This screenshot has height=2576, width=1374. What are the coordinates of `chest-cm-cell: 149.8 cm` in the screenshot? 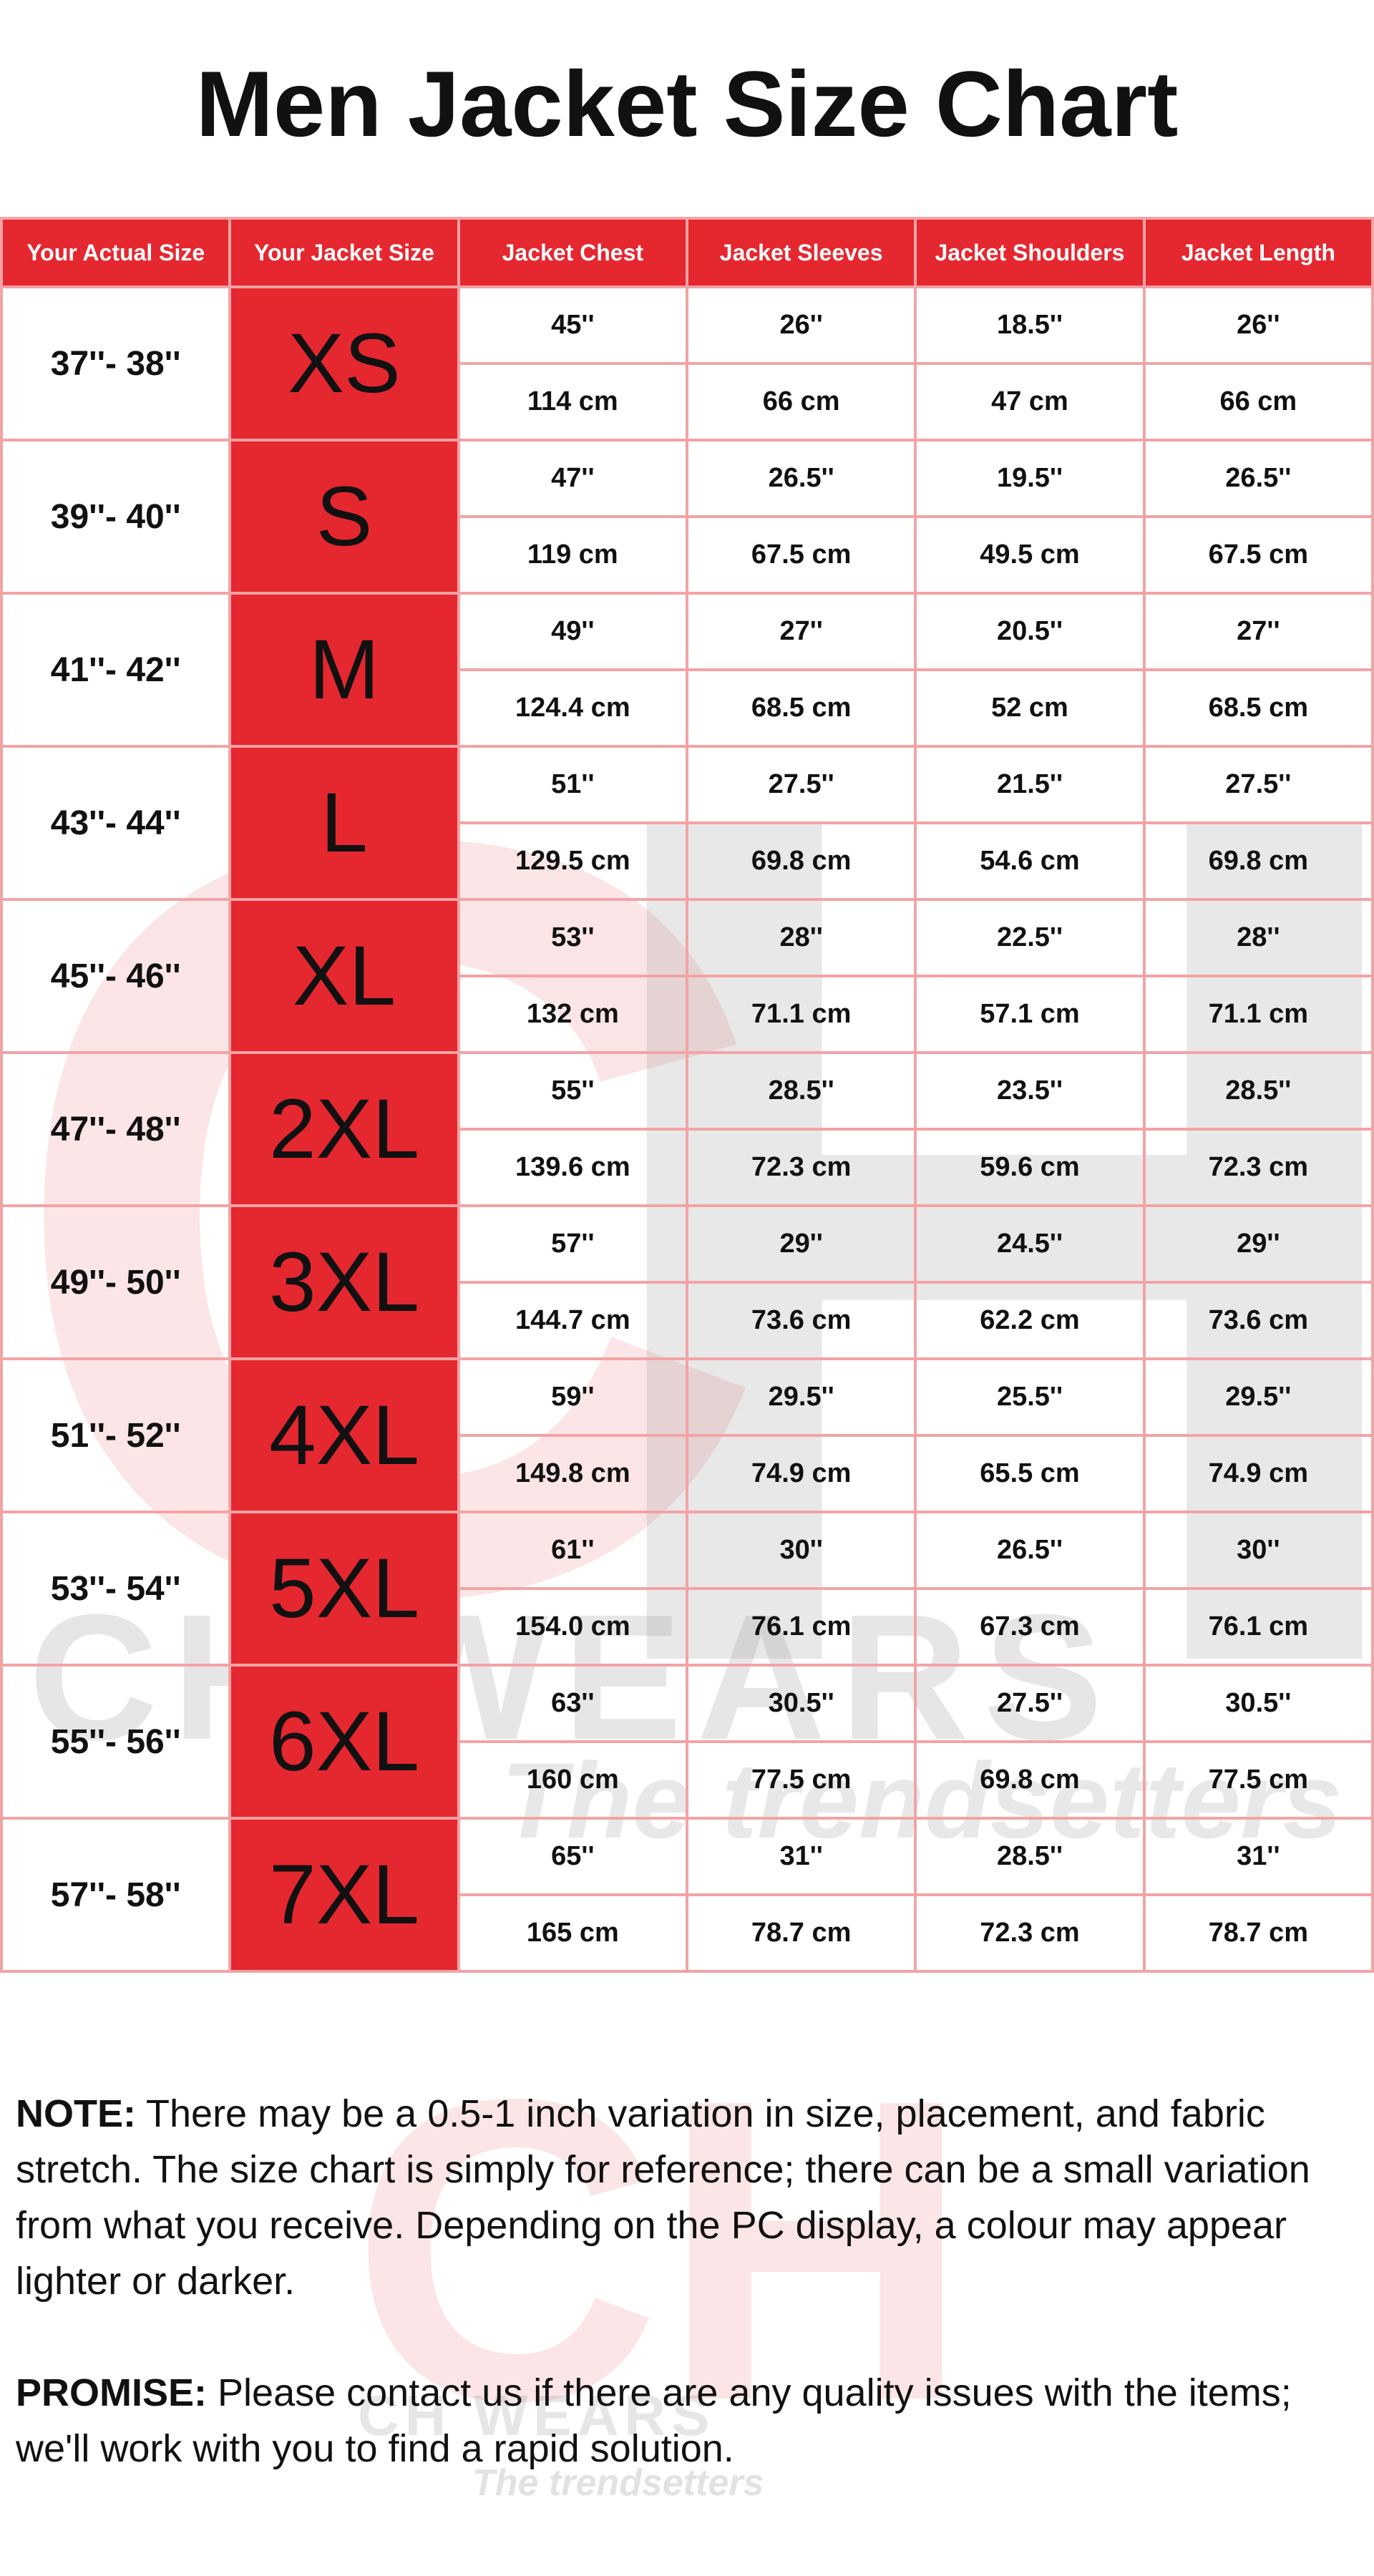 It's located at (572, 1473).